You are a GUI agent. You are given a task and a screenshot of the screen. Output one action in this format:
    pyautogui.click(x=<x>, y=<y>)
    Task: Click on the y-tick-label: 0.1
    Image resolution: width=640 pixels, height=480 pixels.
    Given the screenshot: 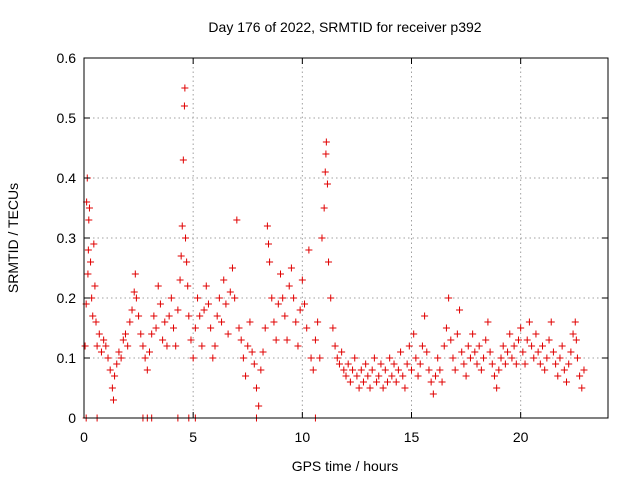 What is the action you would take?
    pyautogui.click(x=67, y=358)
    